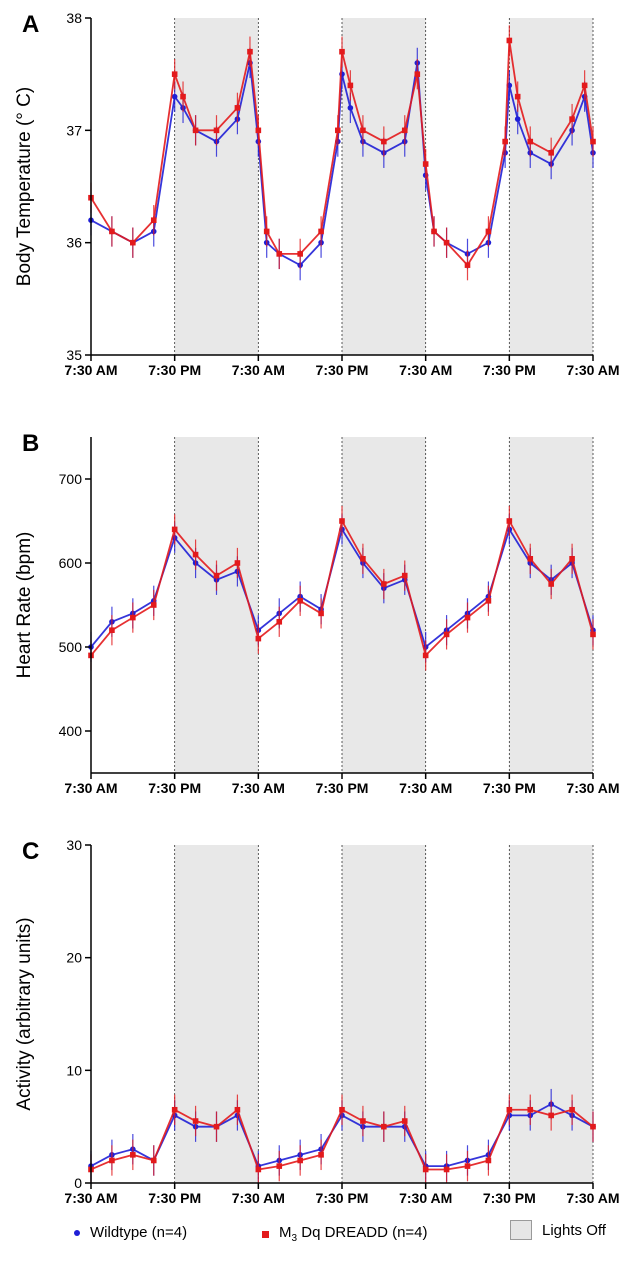 The image size is (629, 1267). I want to click on panel-b-letter: B, so click(30, 443).